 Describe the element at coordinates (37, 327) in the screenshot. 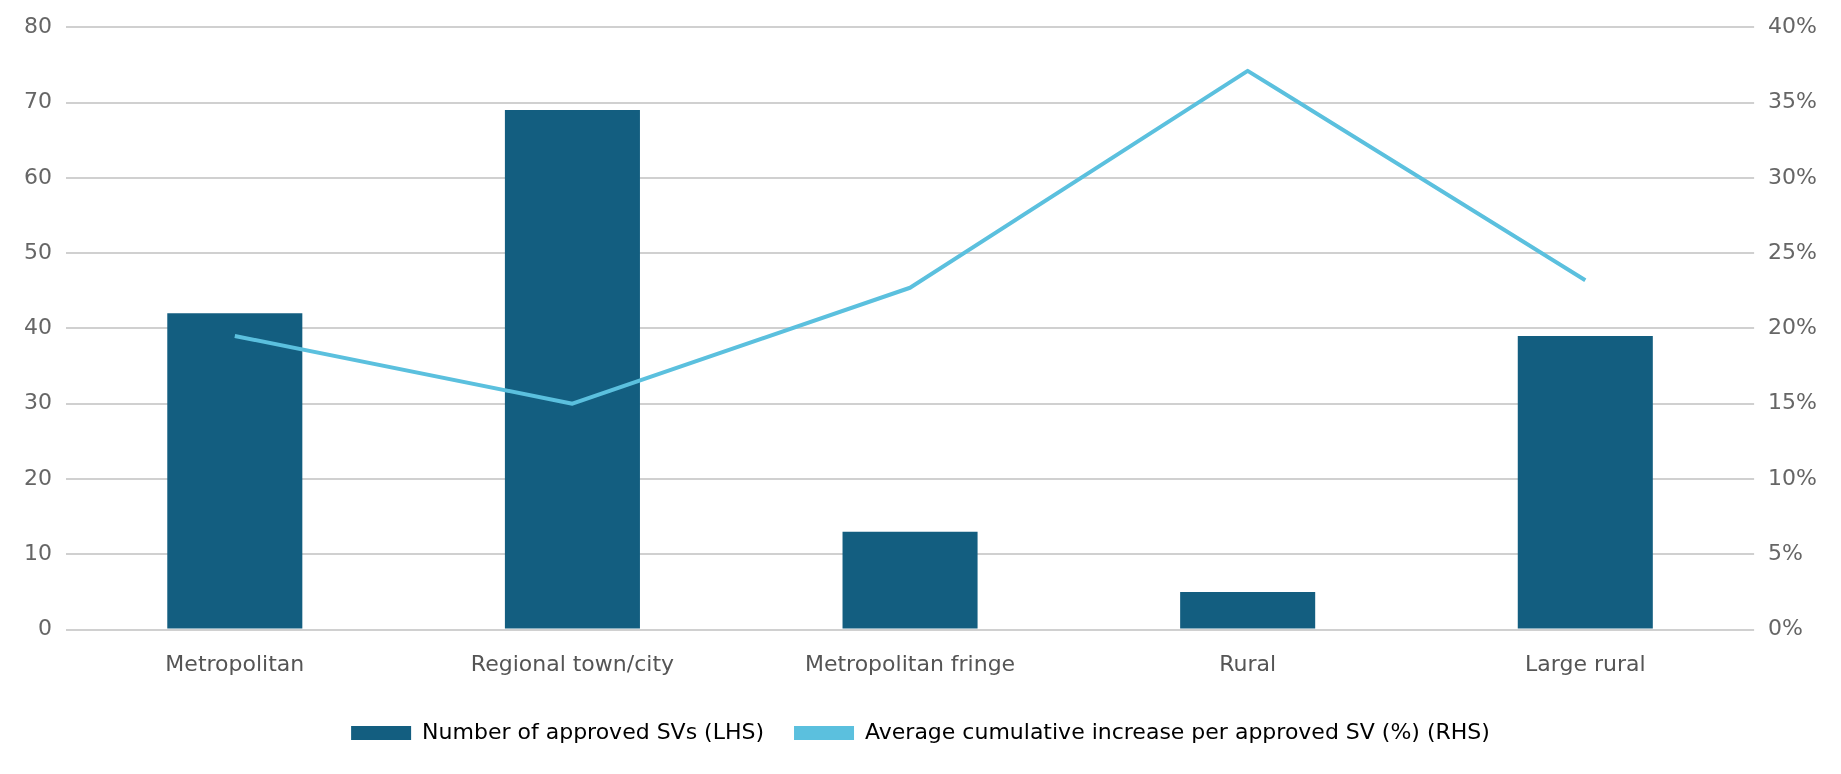

I see `y-tick-label: 40` at that location.